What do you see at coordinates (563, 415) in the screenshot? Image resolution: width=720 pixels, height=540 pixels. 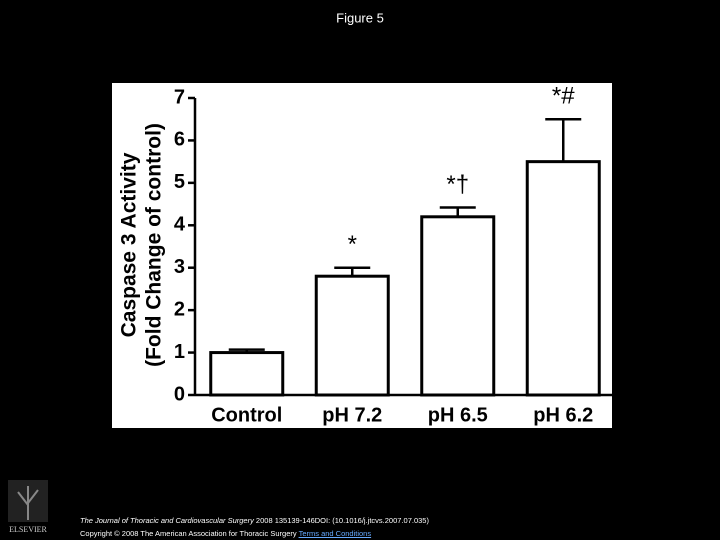 I see `x-tick-label: pH 6.2` at bounding box center [563, 415].